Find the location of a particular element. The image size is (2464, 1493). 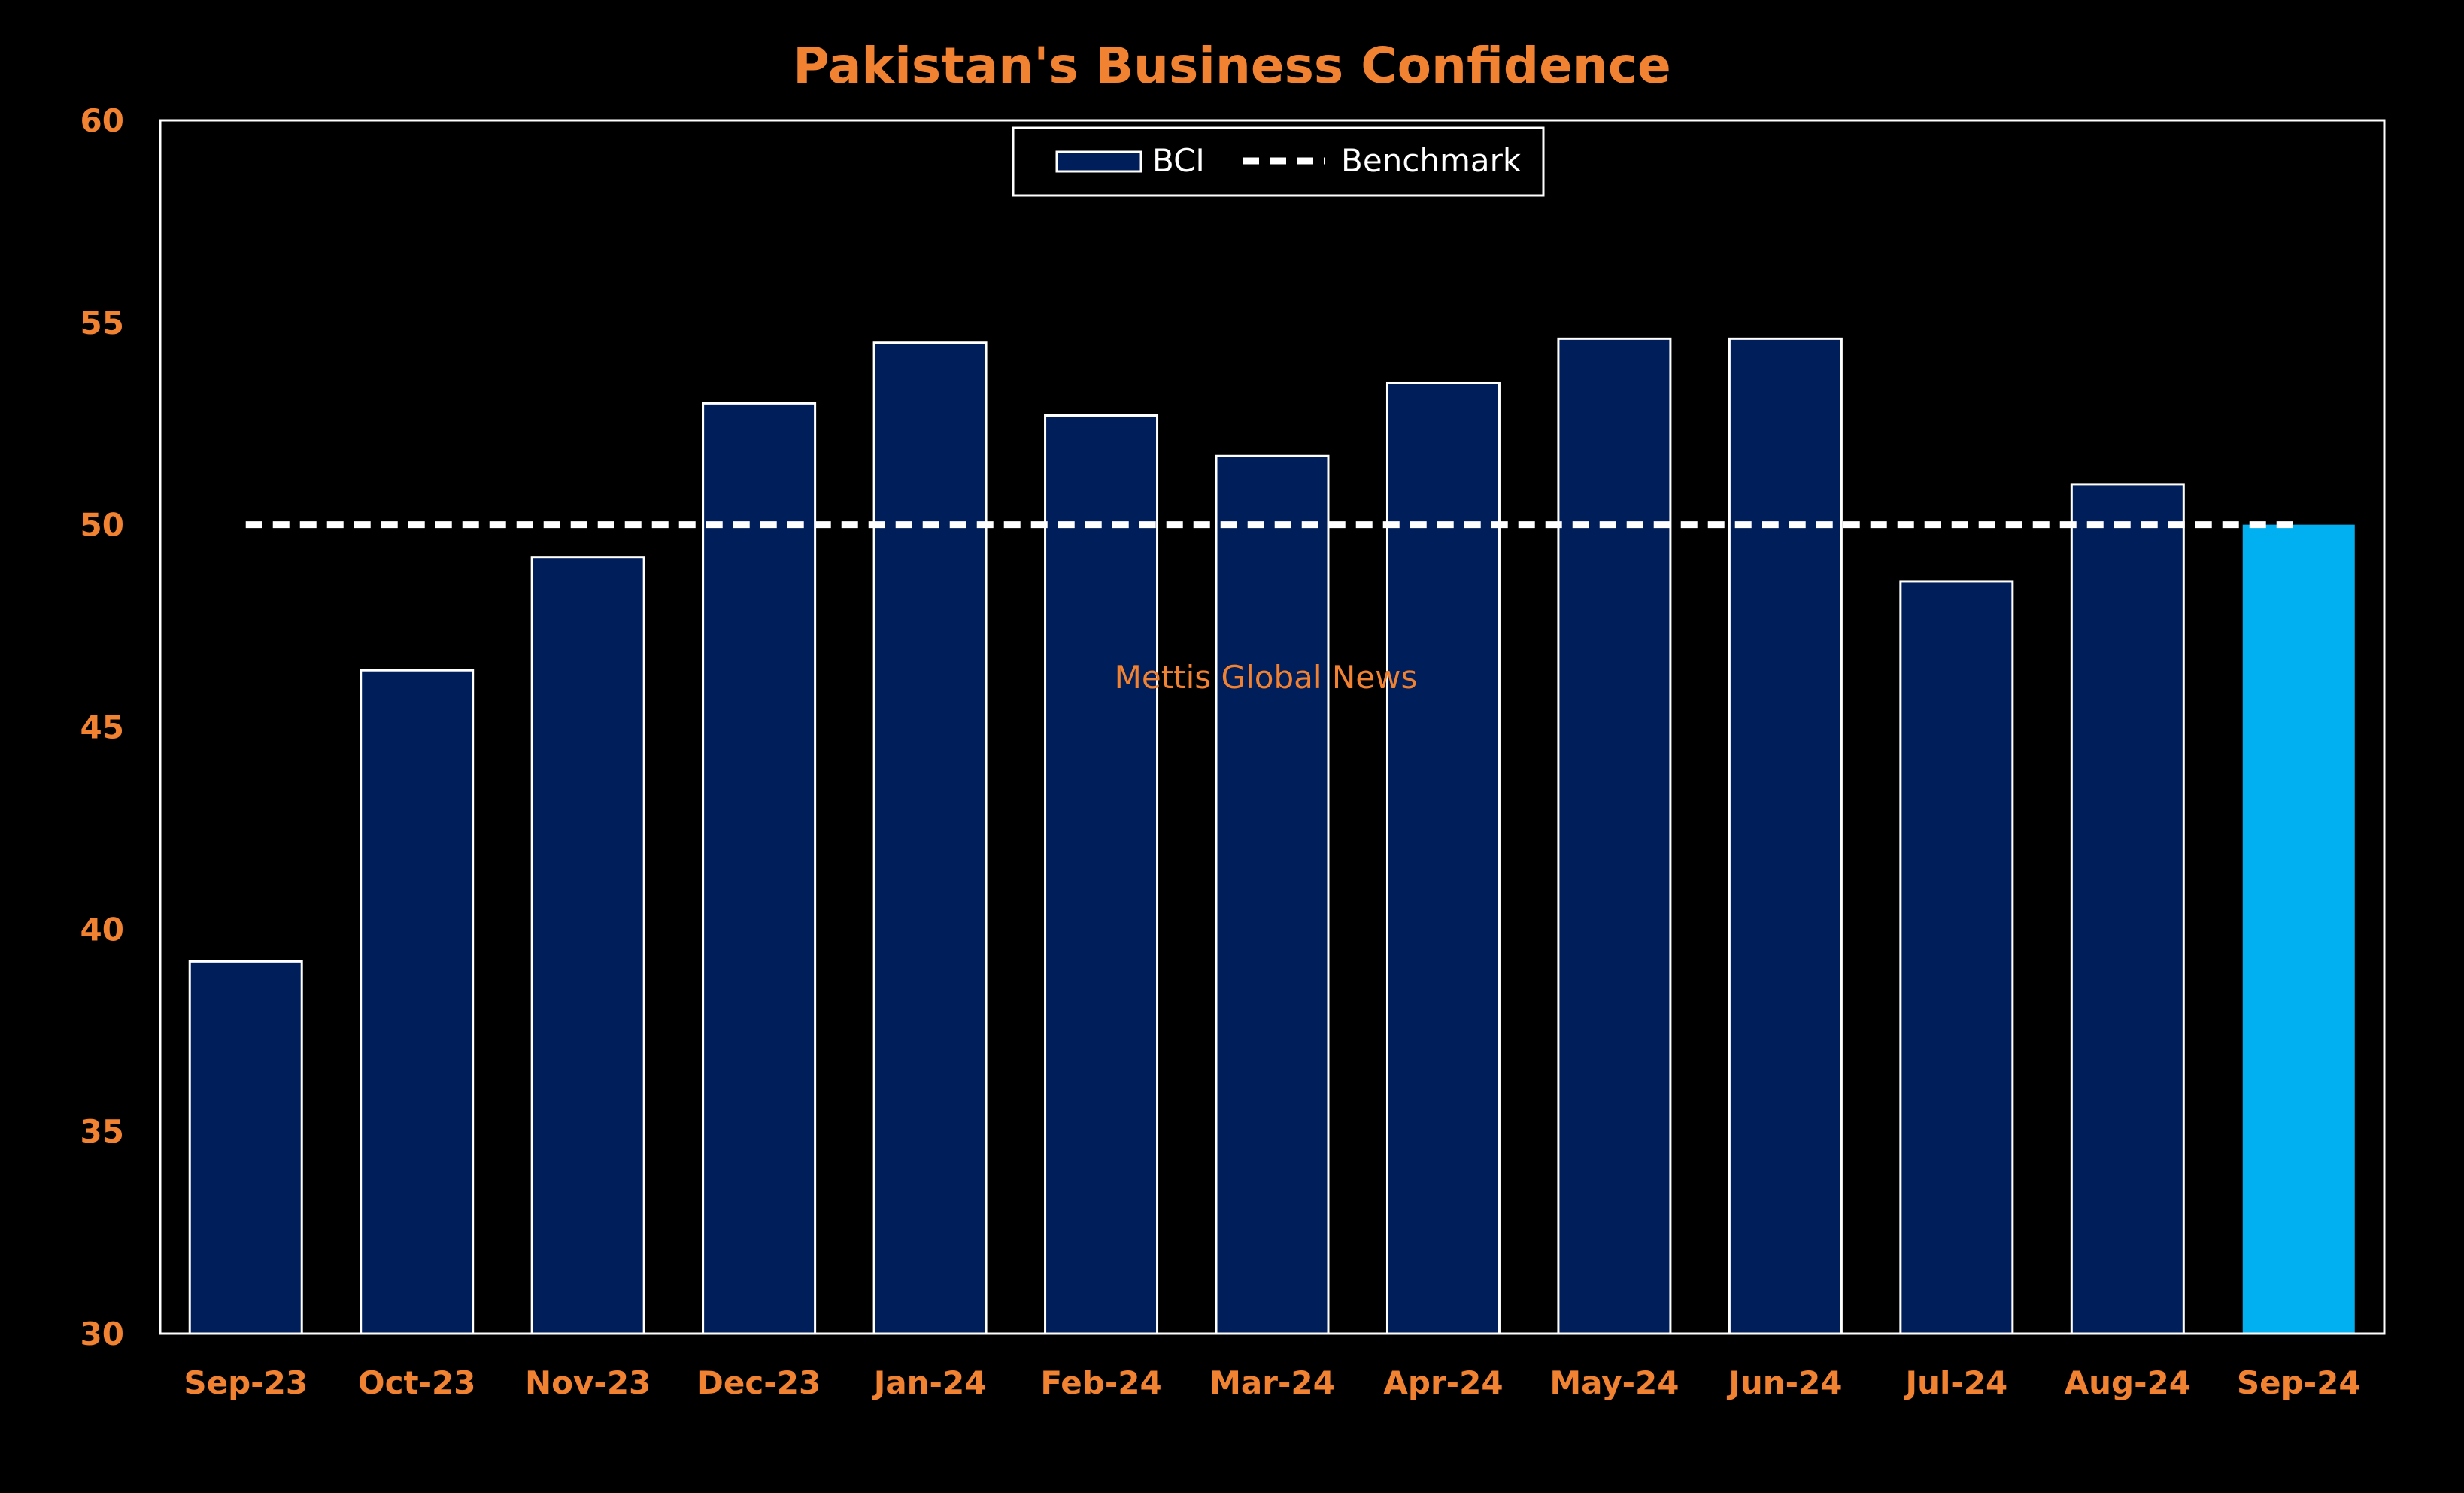

x-tick-label: Aug-24 is located at coordinates (2128, 1382).